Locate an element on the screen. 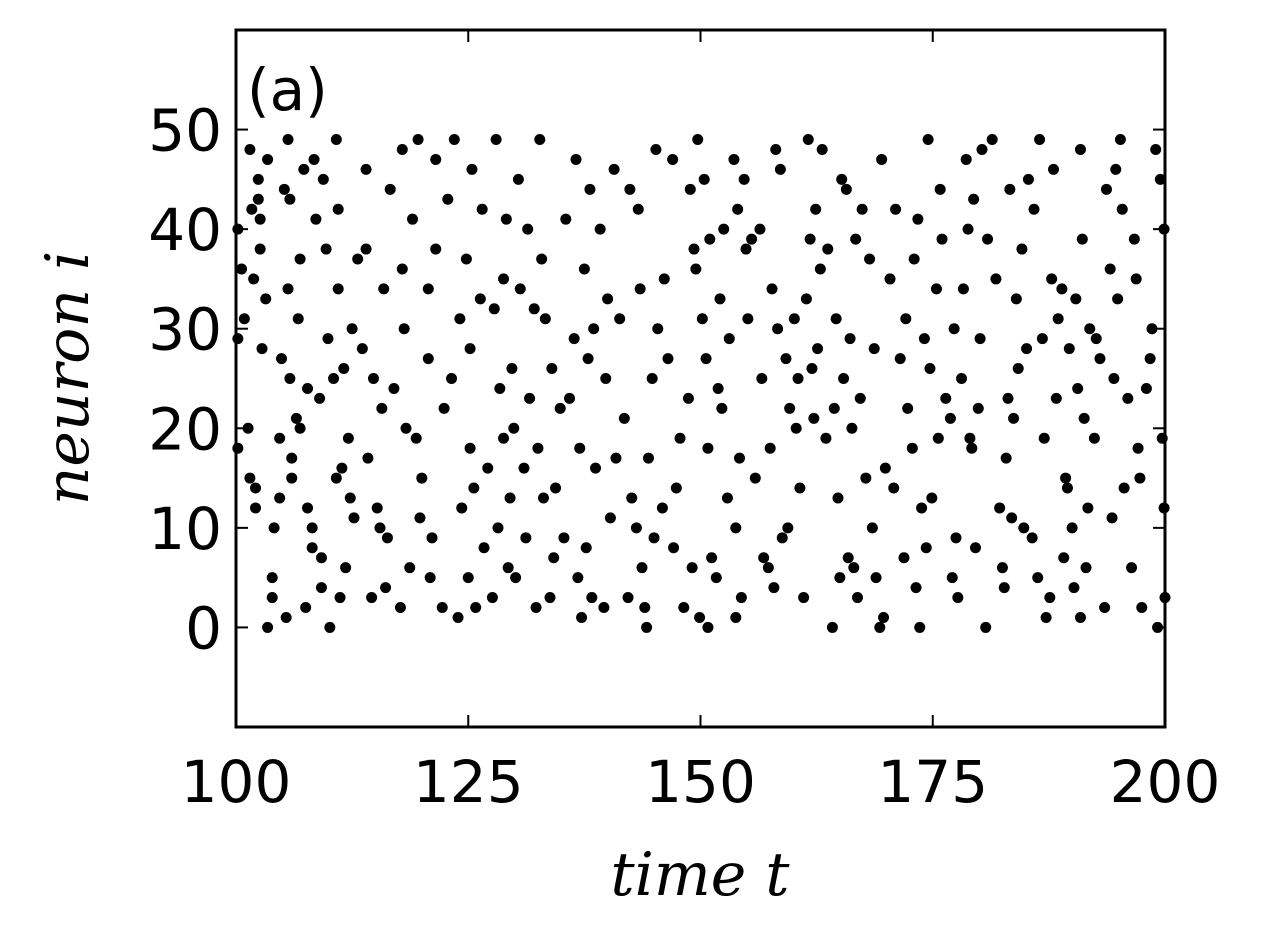 The height and width of the screenshot is (946, 1267). y-tick-label: 40 is located at coordinates (185, 230).